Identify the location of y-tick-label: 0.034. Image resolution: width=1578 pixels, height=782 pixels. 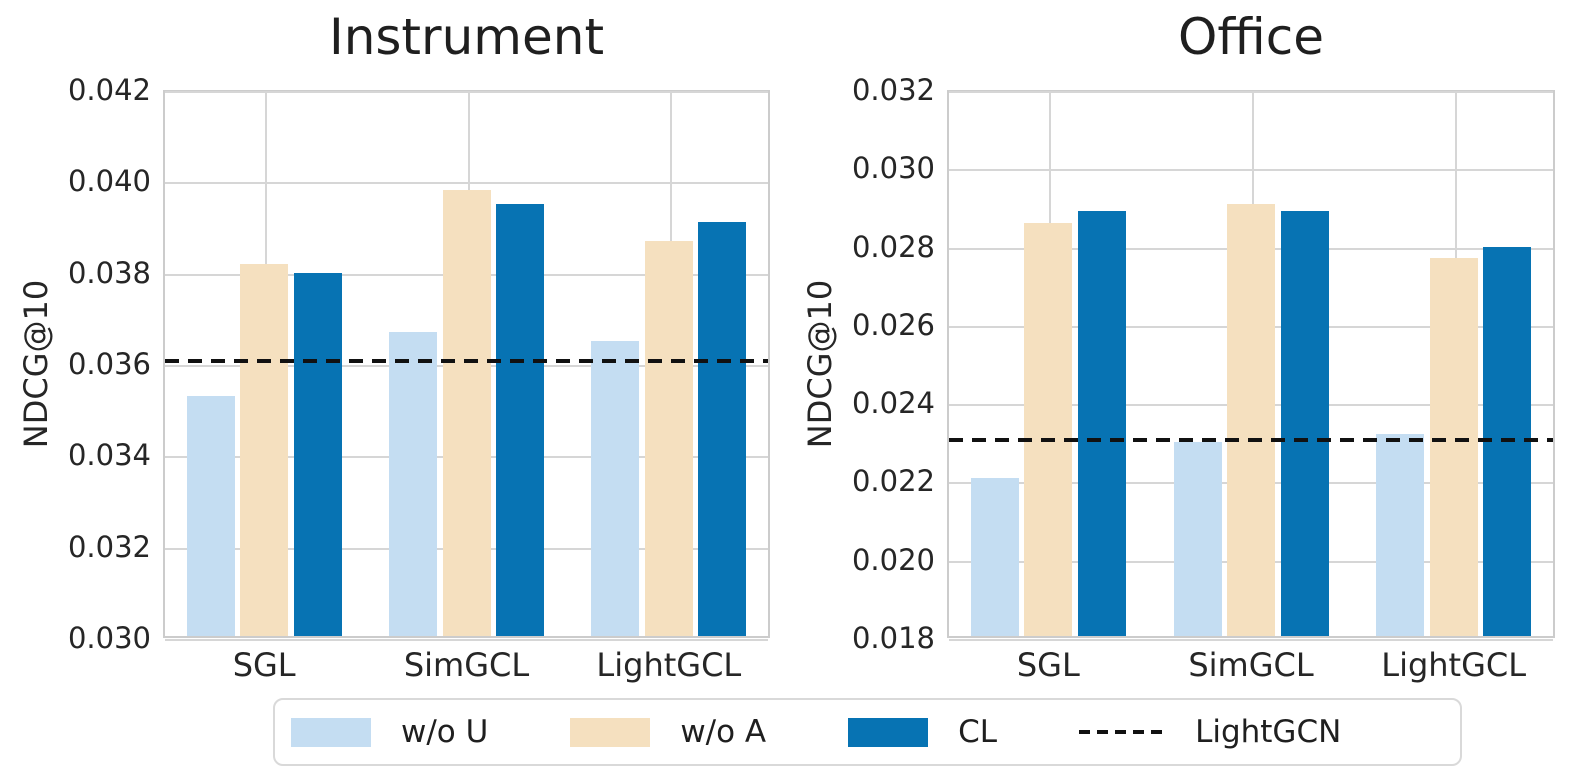
(109, 455).